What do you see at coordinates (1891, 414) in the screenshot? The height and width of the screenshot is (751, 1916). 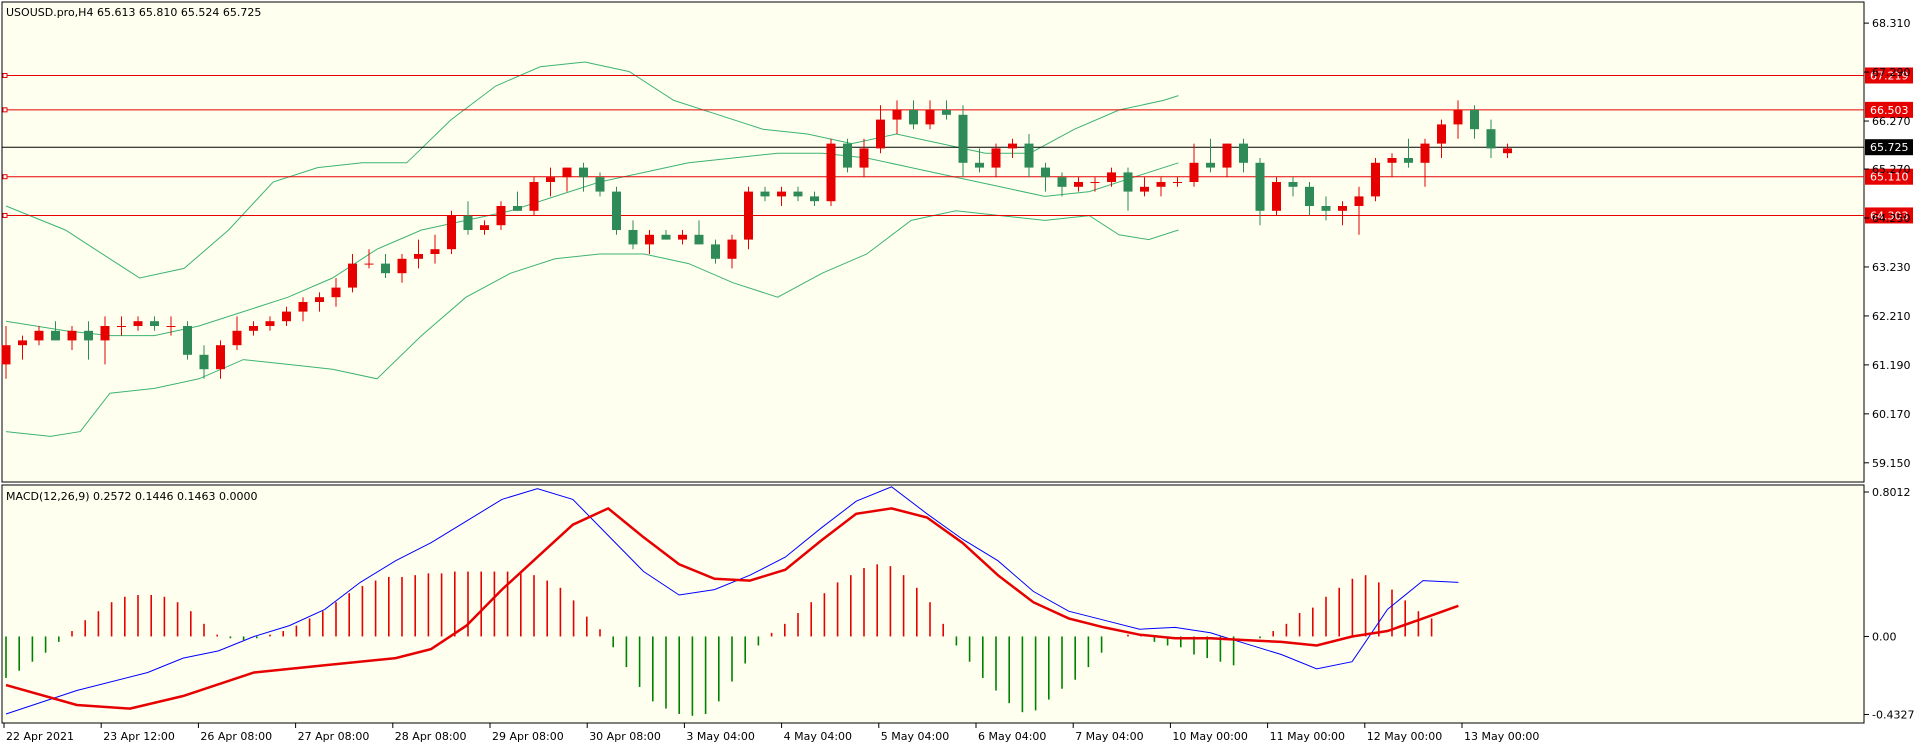 I see `price-tick-label: 60.170` at bounding box center [1891, 414].